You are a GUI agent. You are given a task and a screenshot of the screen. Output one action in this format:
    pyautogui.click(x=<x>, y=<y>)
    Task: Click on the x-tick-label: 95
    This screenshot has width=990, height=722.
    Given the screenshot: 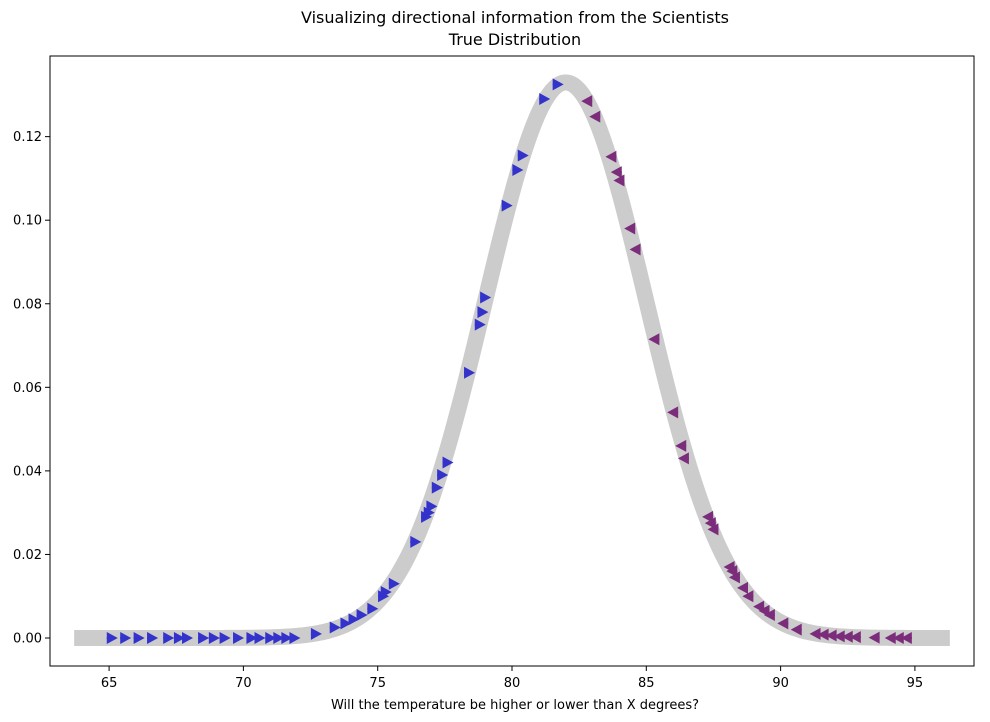 What is the action you would take?
    pyautogui.click(x=915, y=683)
    